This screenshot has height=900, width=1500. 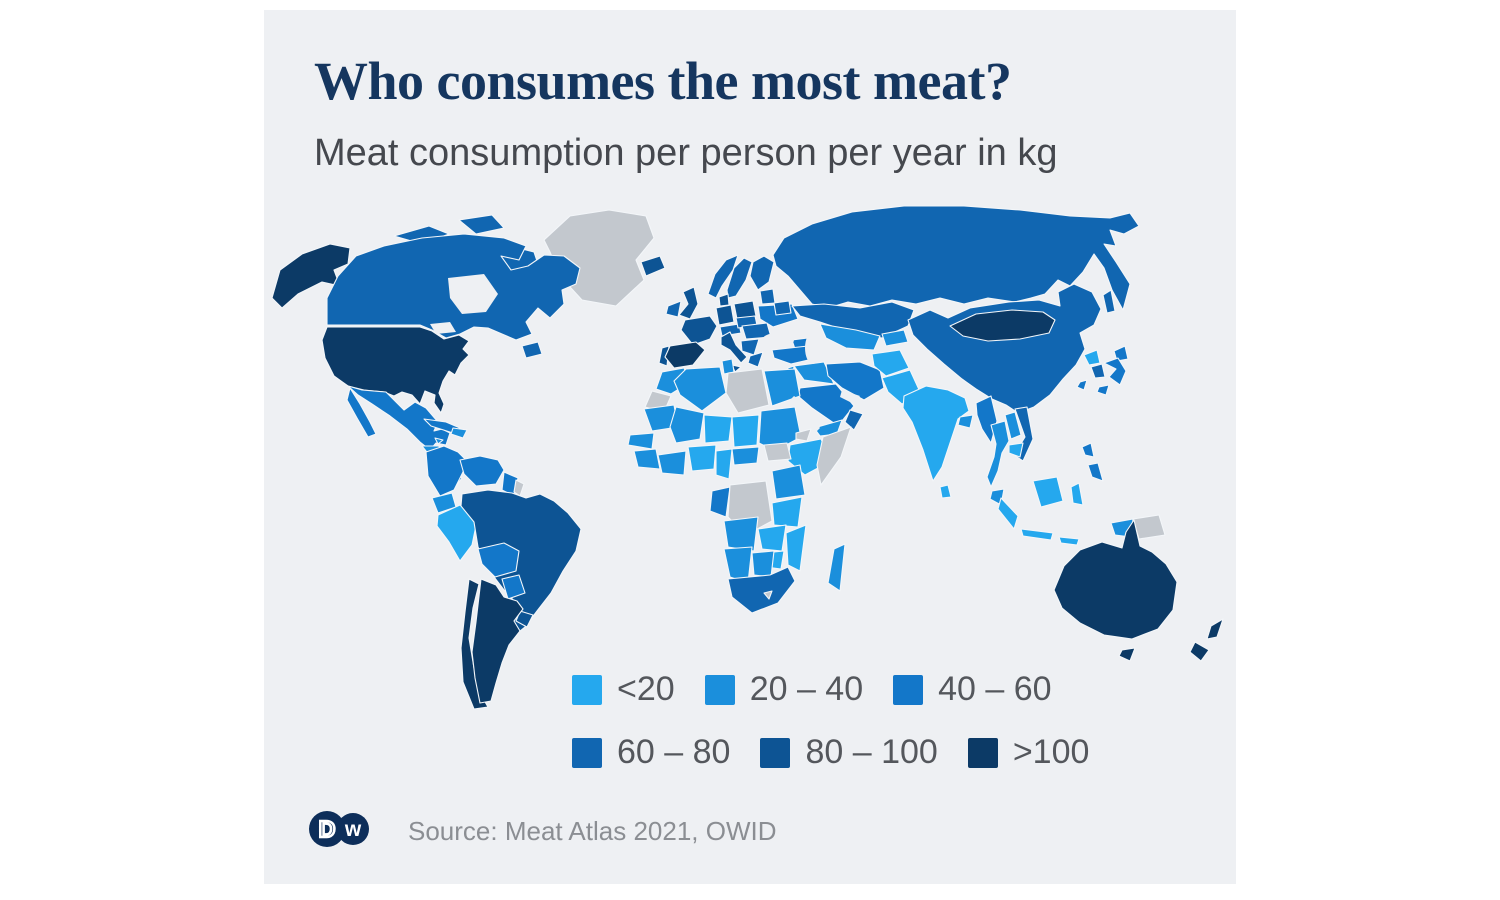 What do you see at coordinates (395, 370) in the screenshot?
I see `country-usa` at bounding box center [395, 370].